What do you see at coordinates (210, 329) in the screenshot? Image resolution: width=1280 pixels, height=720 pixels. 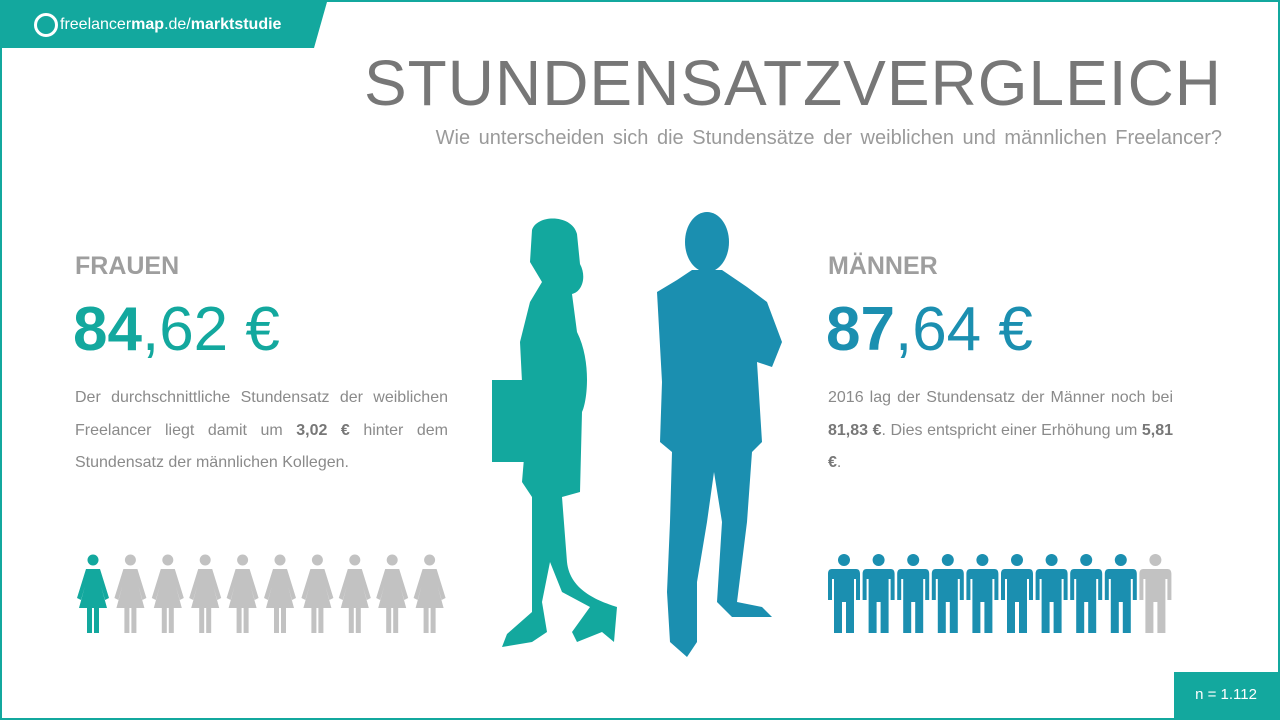 I see `value-rest: ,62 €` at bounding box center [210, 329].